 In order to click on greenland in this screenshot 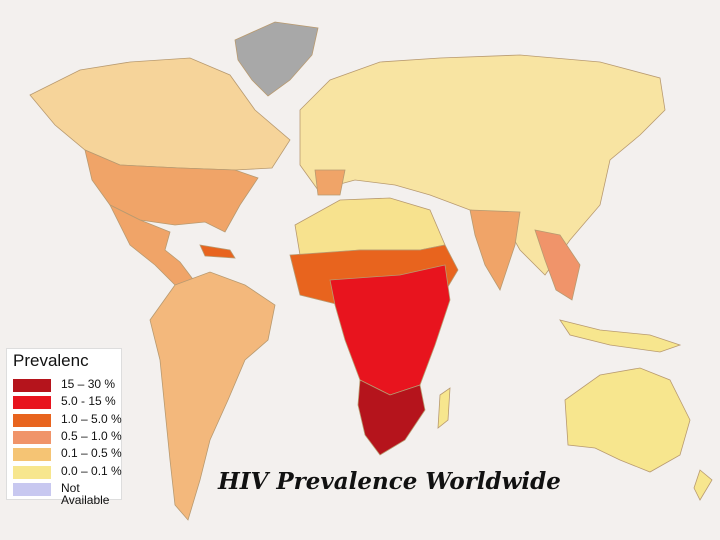, I will do `click(276, 59)`.